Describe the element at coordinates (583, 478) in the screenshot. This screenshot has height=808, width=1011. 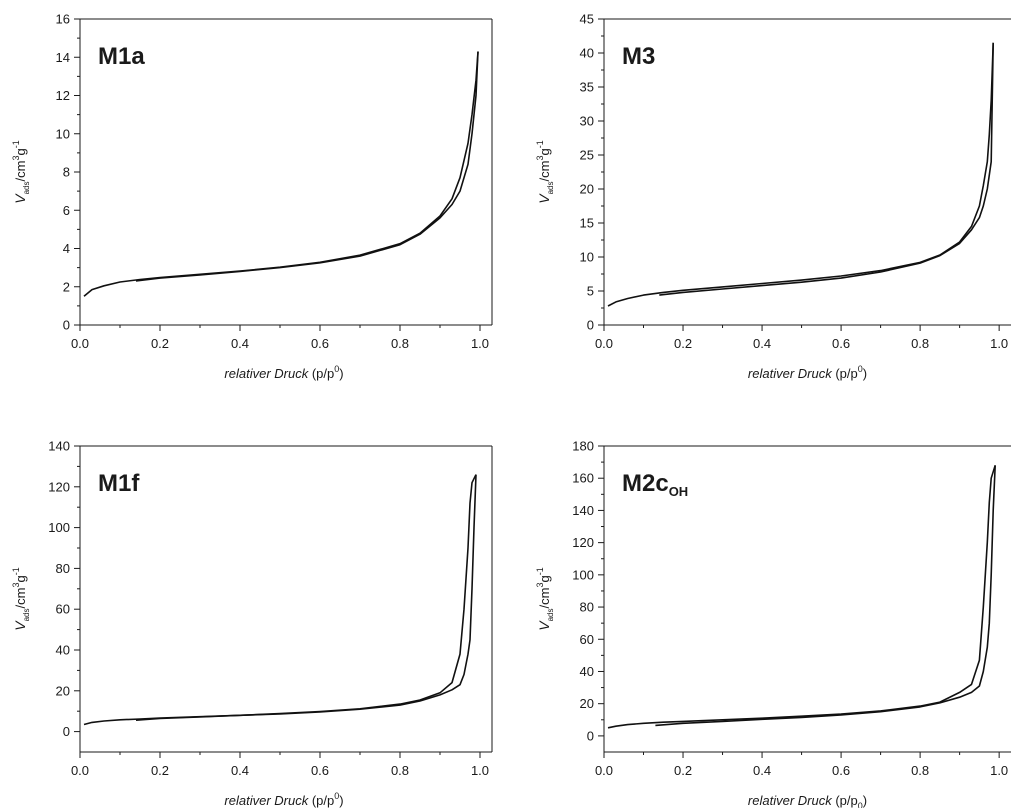
I see `y-tick-label: 160` at that location.